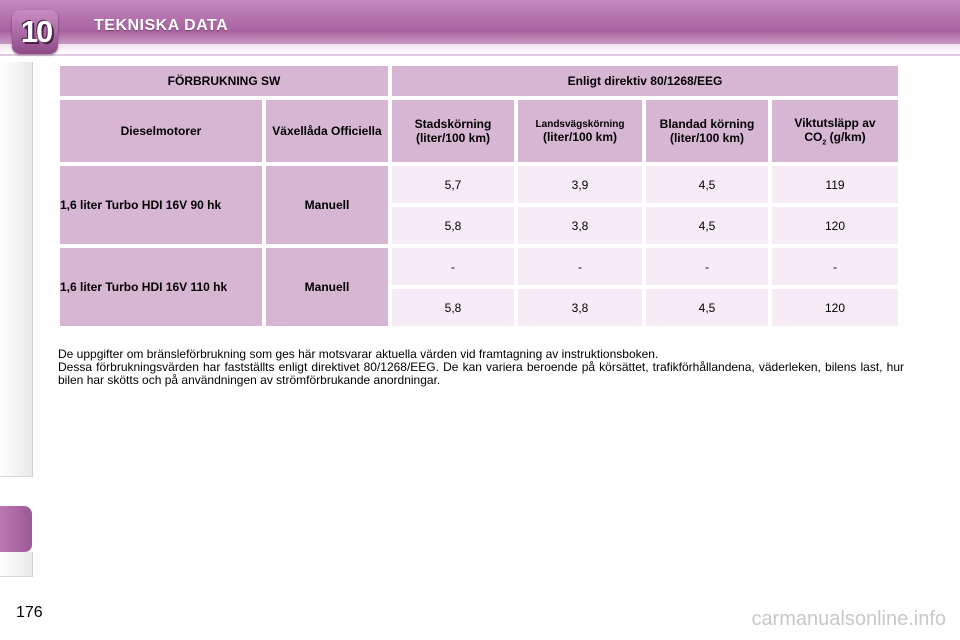 This screenshot has height=640, width=960. What do you see at coordinates (707, 131) in the screenshot?
I see `column-header-mixed: Blandad körning (liter/100 km)` at bounding box center [707, 131].